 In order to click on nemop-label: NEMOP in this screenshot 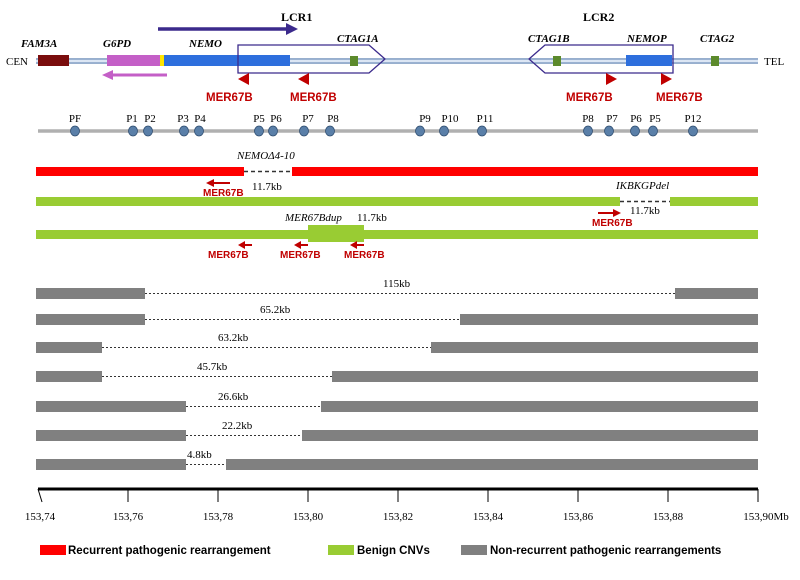, I will do `click(646, 39)`.